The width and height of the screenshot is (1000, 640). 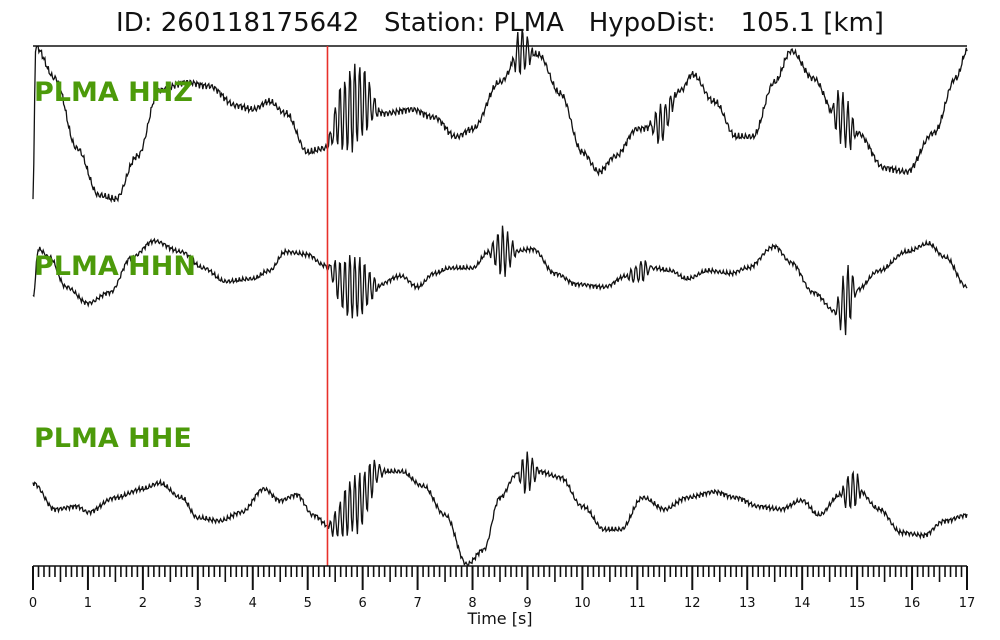 What do you see at coordinates (33, 603) in the screenshot?
I see `x-tick-label: 0` at bounding box center [33, 603].